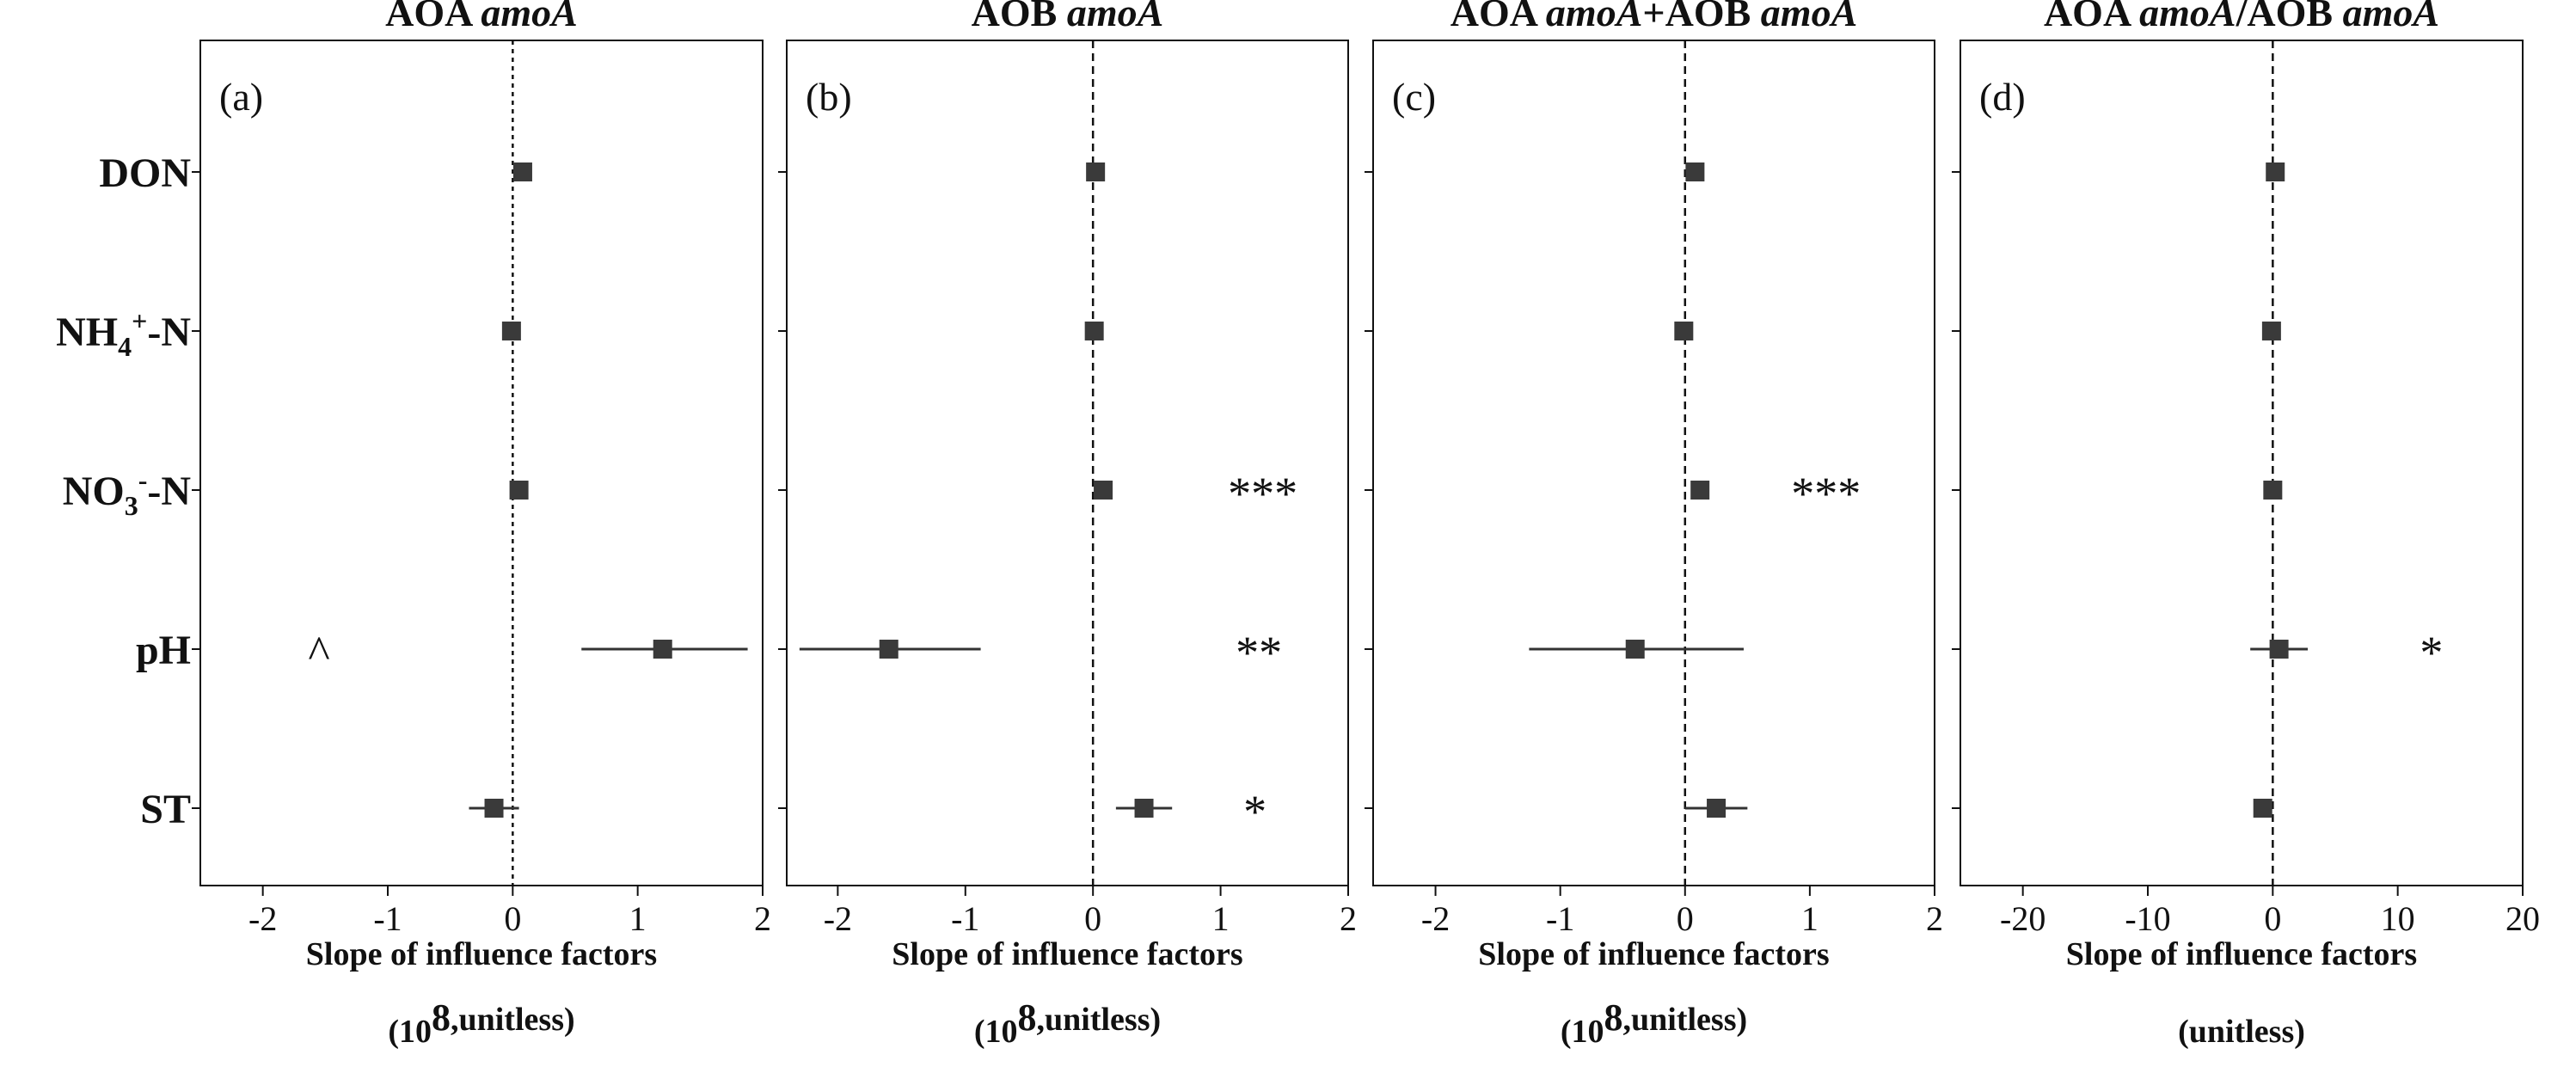 This screenshot has height=1079, width=2576. What do you see at coordinates (166, 809) in the screenshot?
I see `y-tick-label-4: ST` at bounding box center [166, 809].